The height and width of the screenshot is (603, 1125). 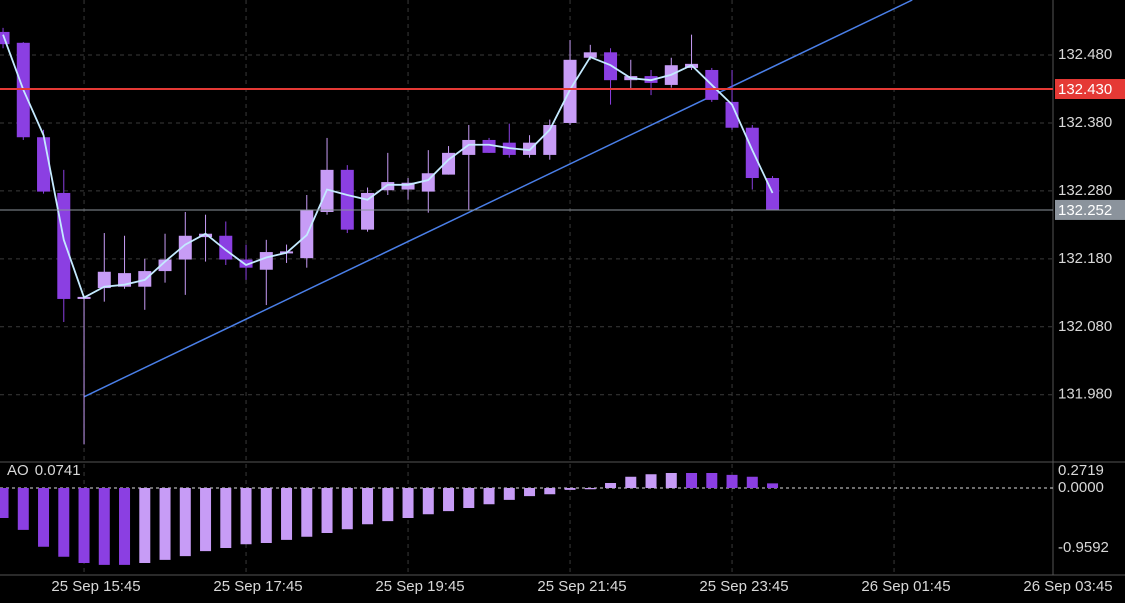 I want to click on y-tick-label: 132.380, so click(x=1085, y=122).